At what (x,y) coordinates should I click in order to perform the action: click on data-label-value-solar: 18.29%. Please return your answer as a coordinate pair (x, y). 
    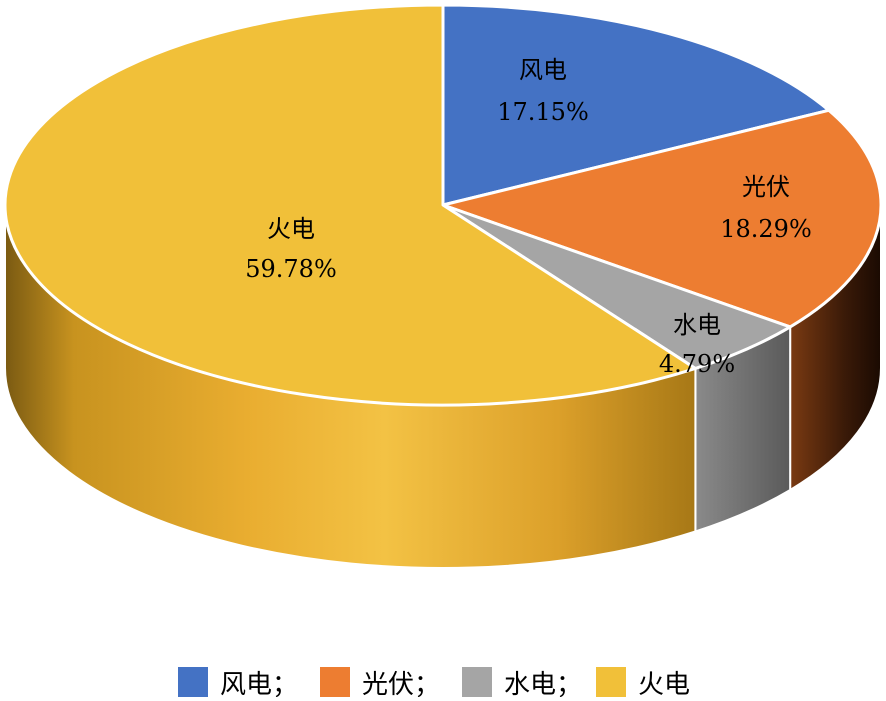
    Looking at the image, I should click on (766, 229).